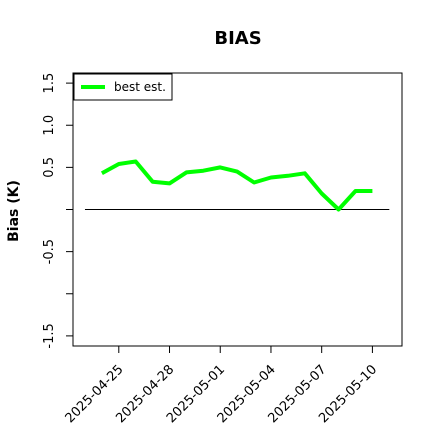  Describe the element at coordinates (237, 38) in the screenshot. I see `chart-title: BIAS` at that location.